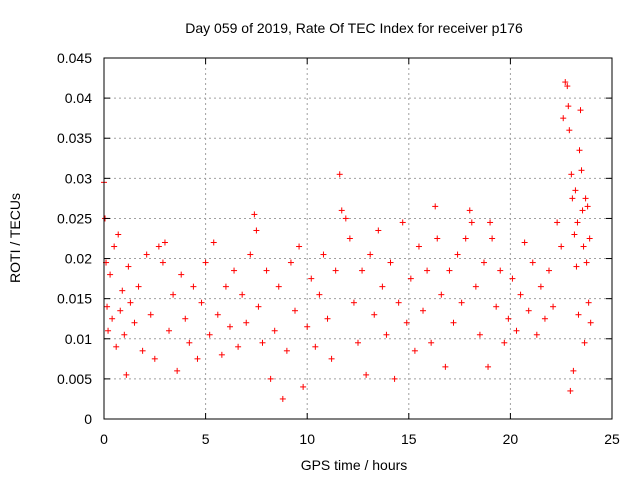 The width and height of the screenshot is (640, 480). I want to click on x-axis-label: GPS time / hours, so click(354, 465).